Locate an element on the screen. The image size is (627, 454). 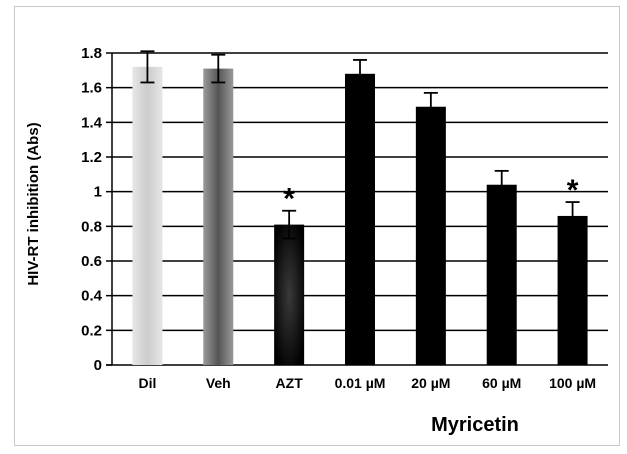
group-label: Myricetin is located at coordinates (475, 425).